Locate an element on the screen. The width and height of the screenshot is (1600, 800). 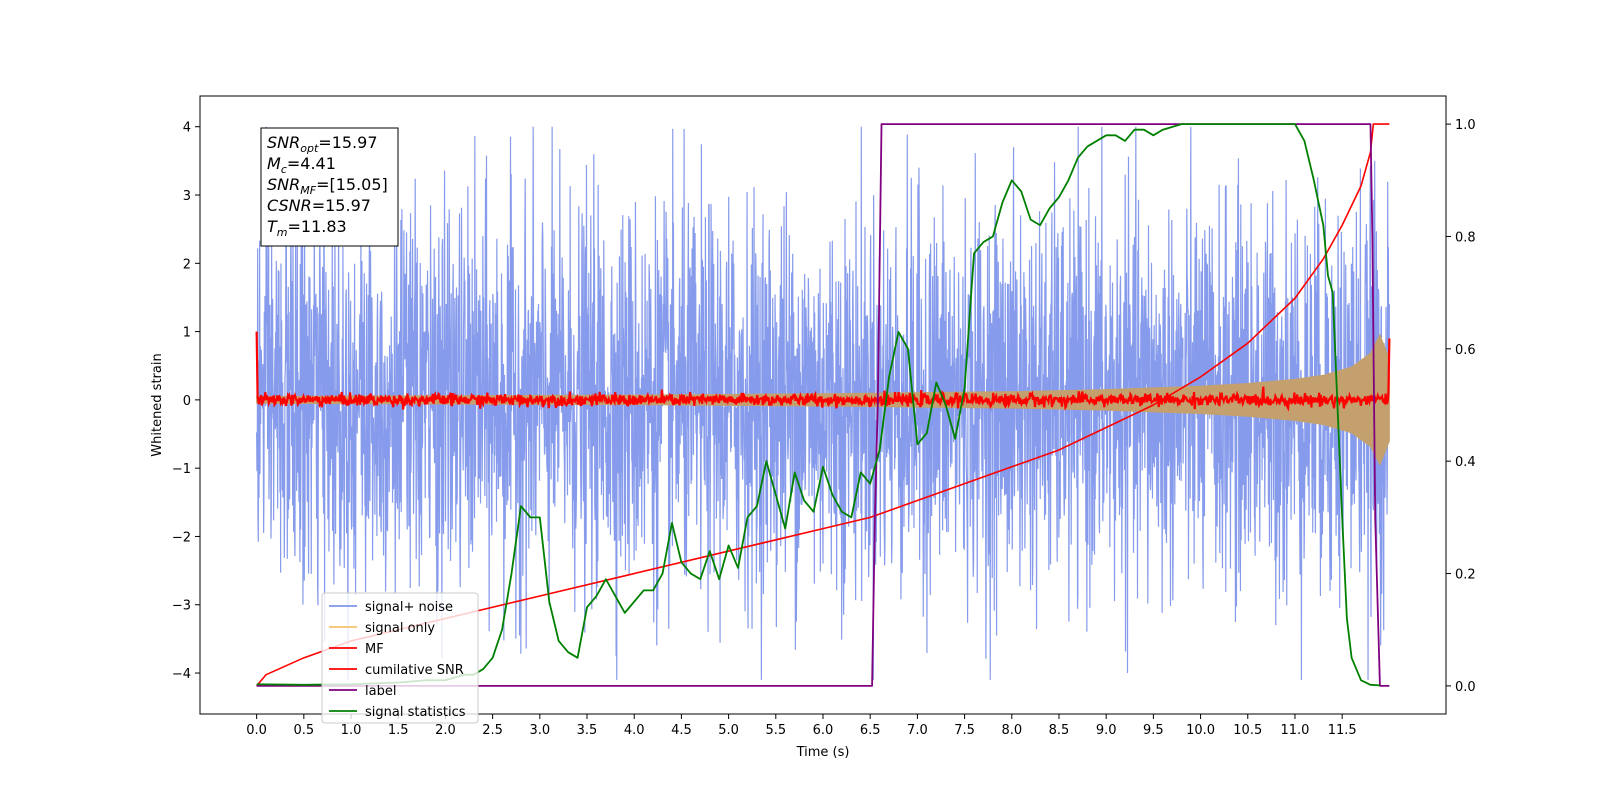
y-tick-label: 3 is located at coordinates (187, 196).